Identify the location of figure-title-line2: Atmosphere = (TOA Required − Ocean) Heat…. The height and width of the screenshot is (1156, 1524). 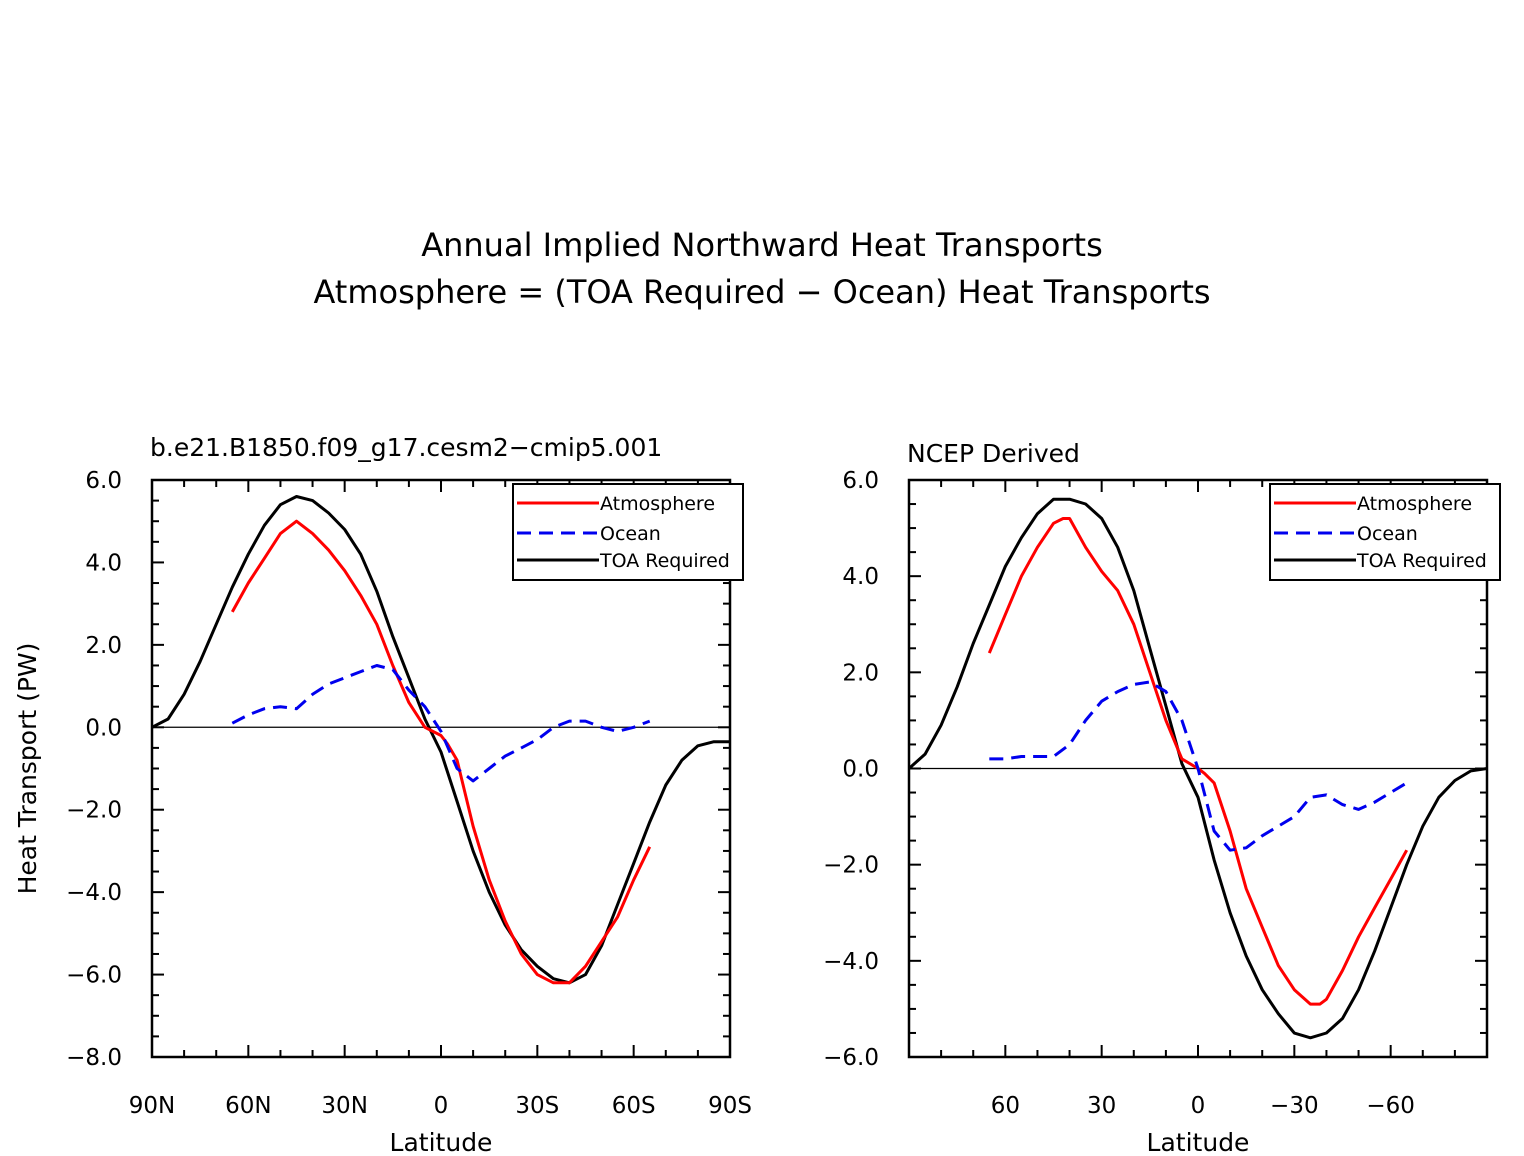
(761, 292).